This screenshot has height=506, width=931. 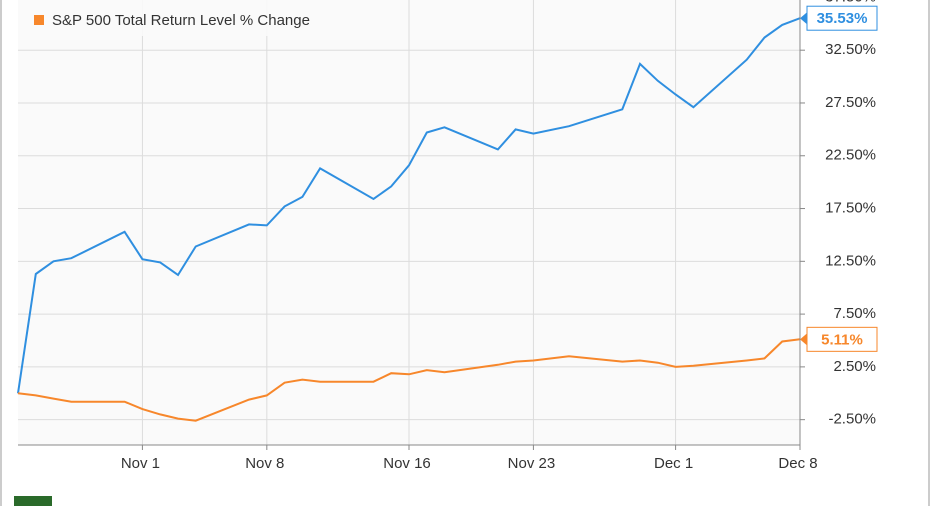 I want to click on y-tick-label: 27.50%, so click(x=850, y=102).